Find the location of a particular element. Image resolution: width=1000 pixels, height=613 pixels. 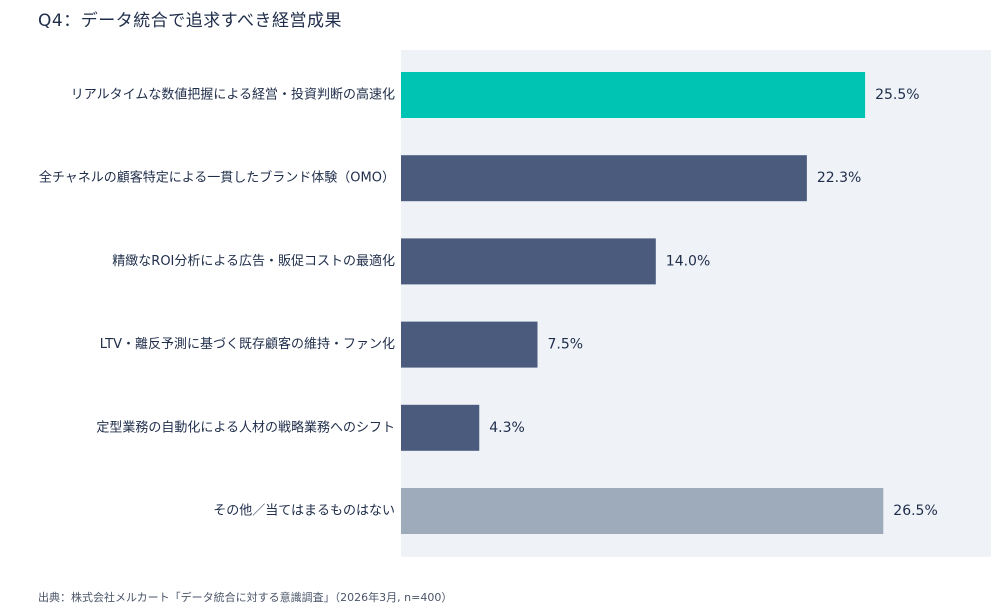

value-label-2: 14.0% is located at coordinates (688, 261).